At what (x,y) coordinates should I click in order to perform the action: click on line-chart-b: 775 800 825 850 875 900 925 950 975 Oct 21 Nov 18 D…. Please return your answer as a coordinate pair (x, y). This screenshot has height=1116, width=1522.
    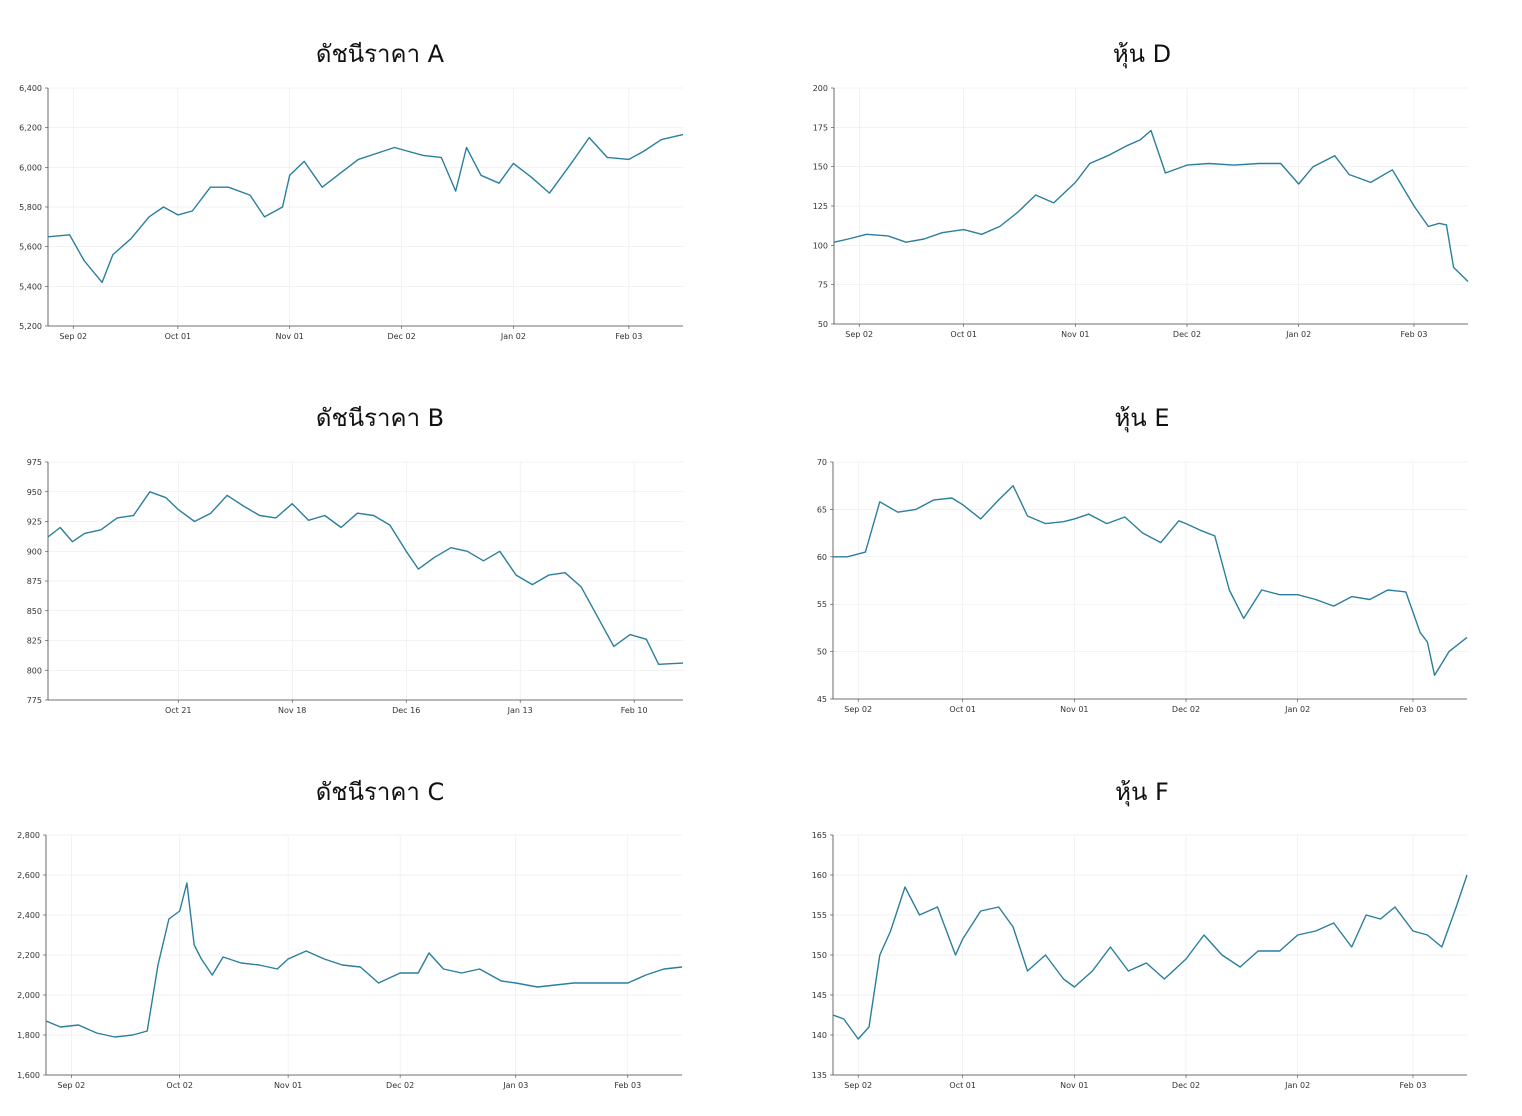
    Looking at the image, I should click on (355, 586).